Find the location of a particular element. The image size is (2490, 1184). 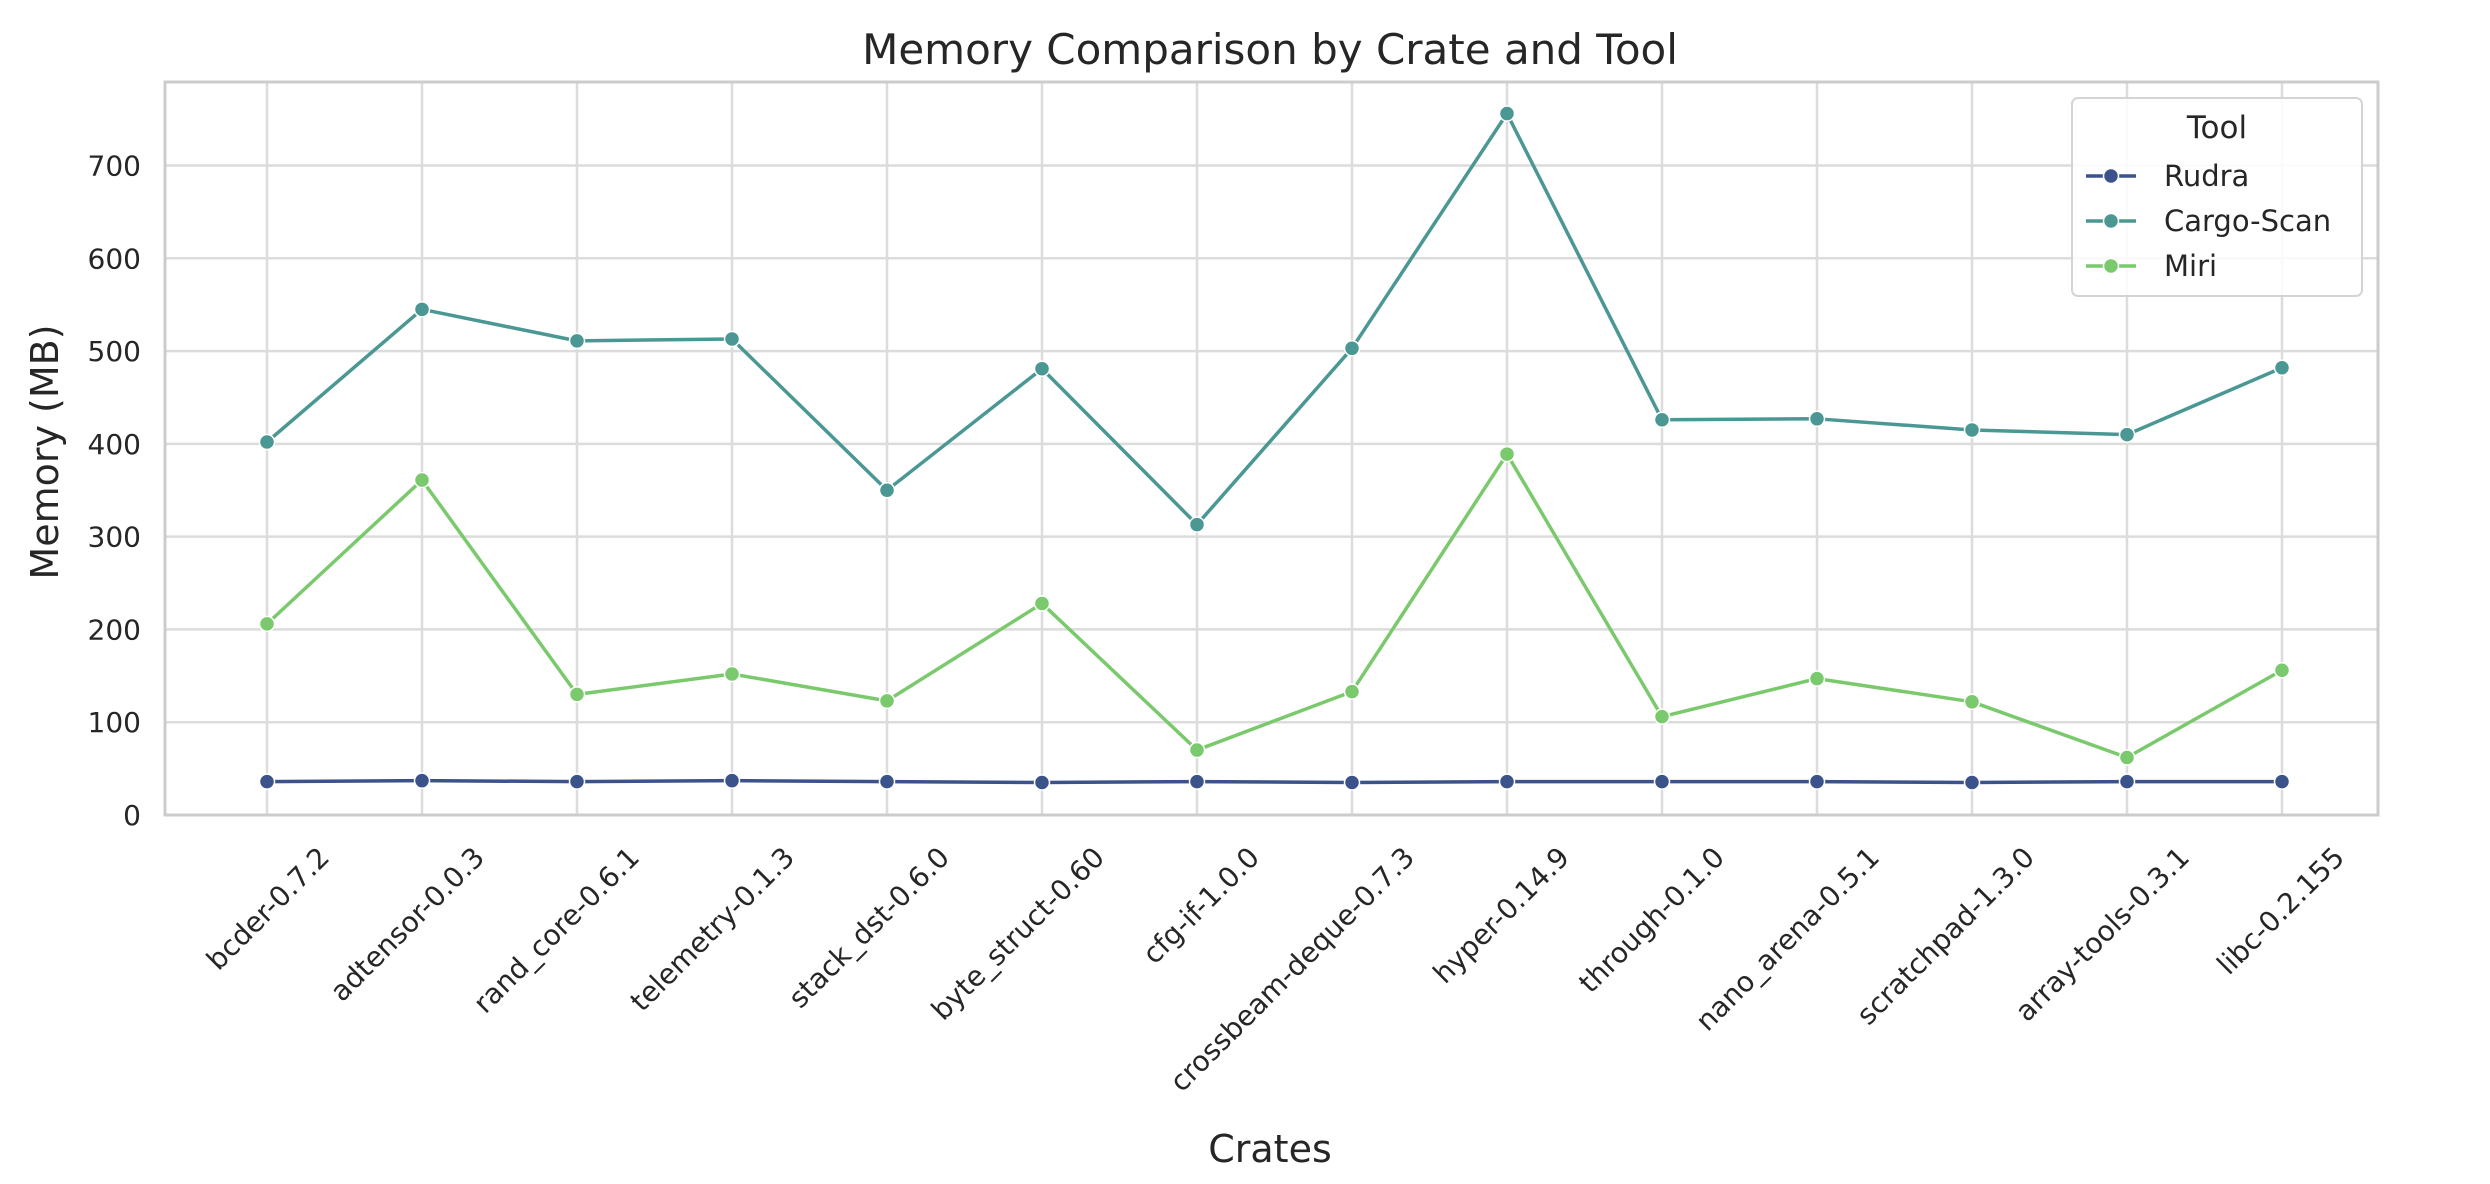

legend: Tool Rudra Cargo-Scan Miri is located at coordinates (2217, 197).